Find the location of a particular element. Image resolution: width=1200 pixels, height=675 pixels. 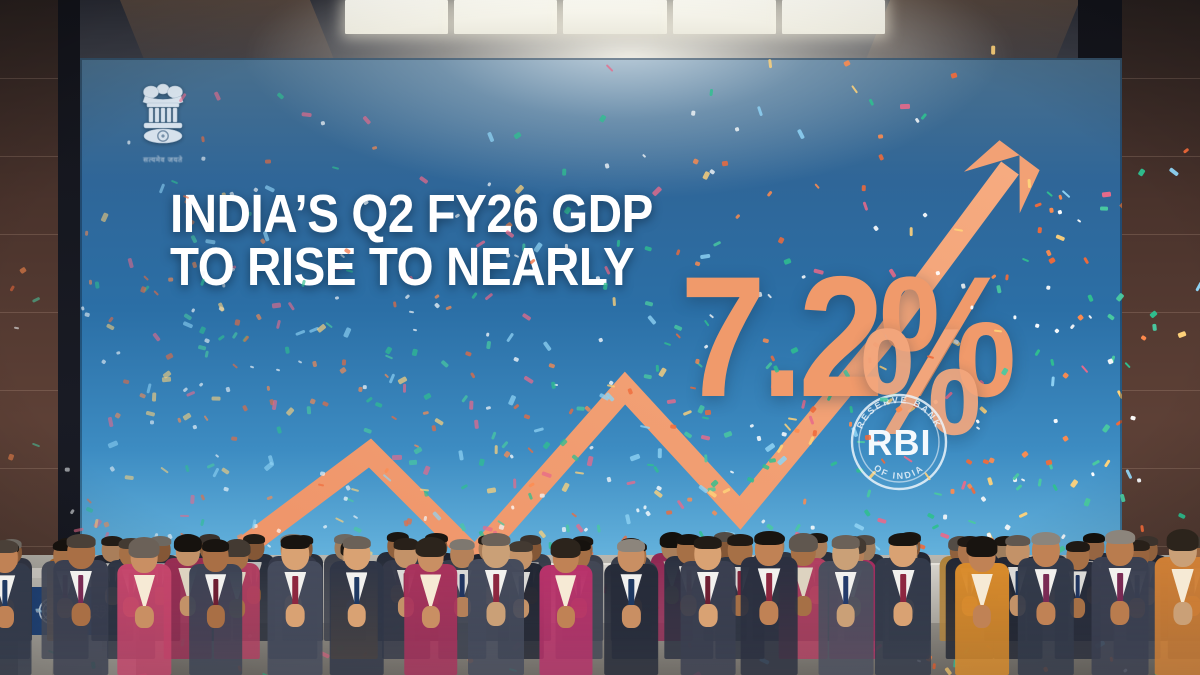

wall-shadow-left is located at coordinates (69, 337).